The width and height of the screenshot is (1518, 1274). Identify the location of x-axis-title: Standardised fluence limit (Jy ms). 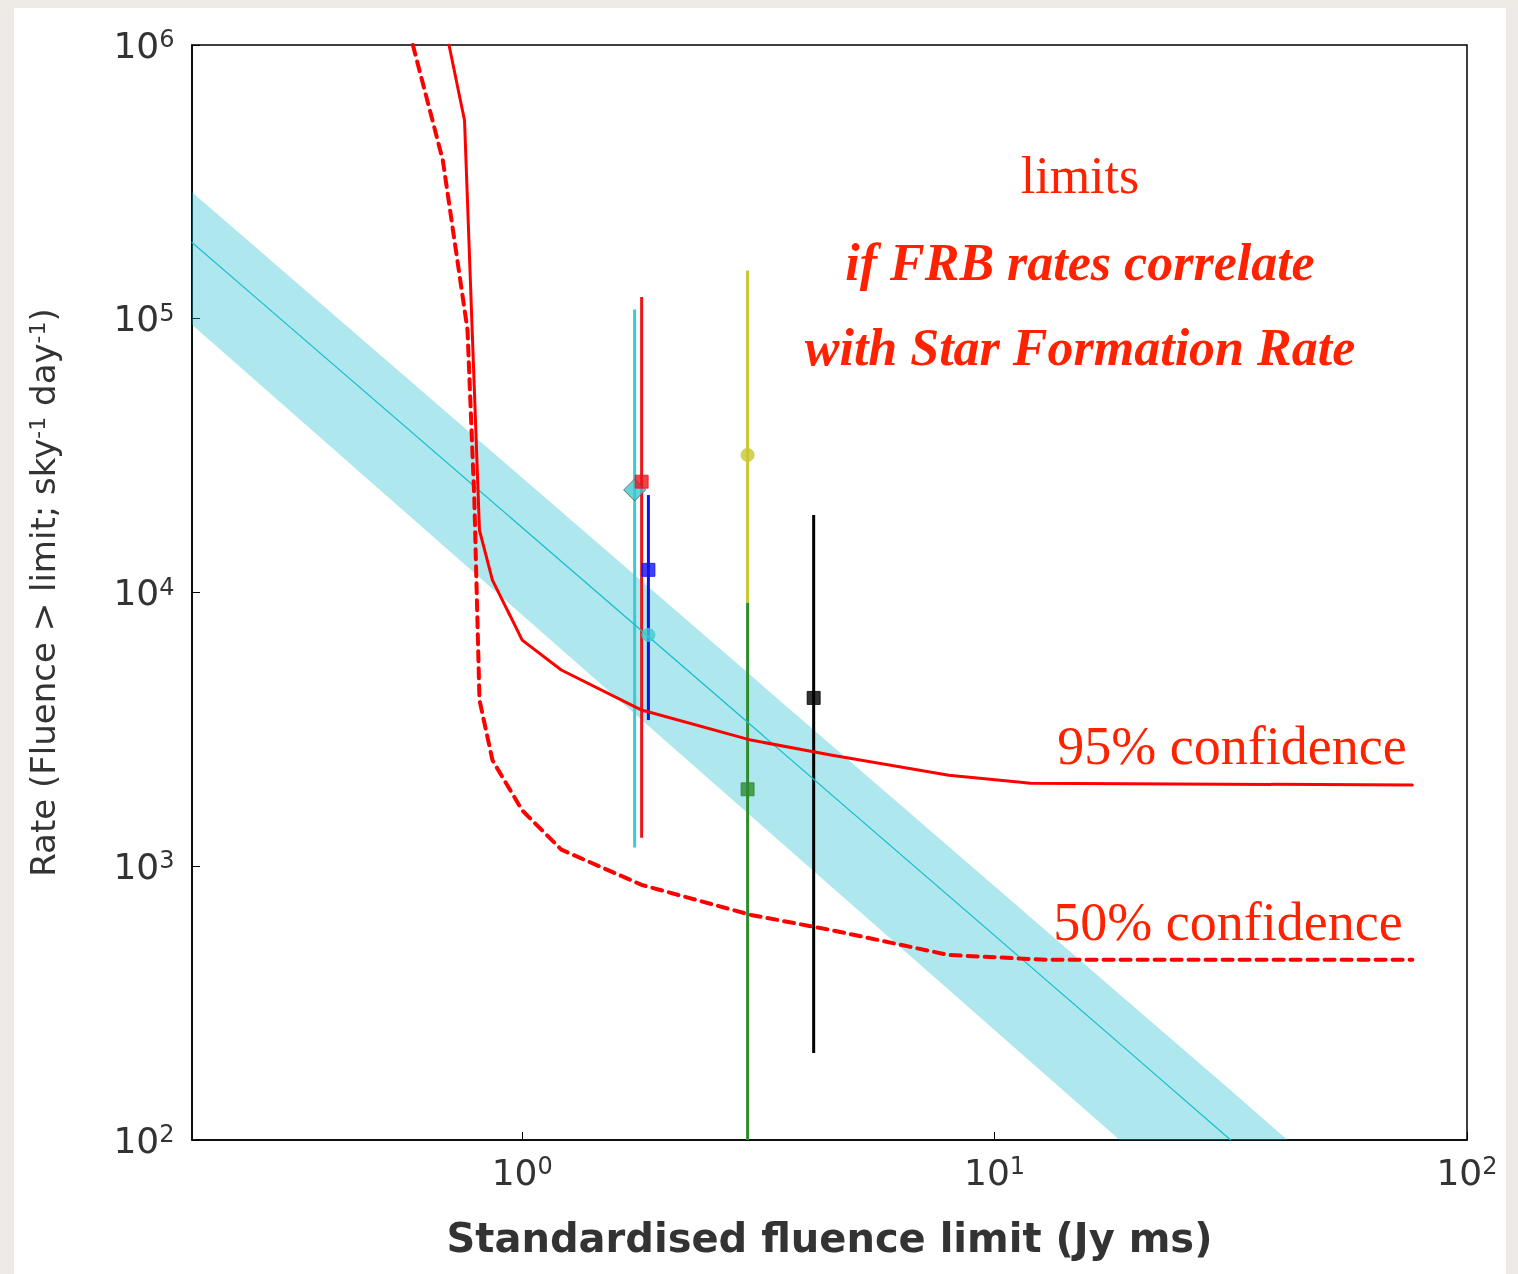
(829, 1238).